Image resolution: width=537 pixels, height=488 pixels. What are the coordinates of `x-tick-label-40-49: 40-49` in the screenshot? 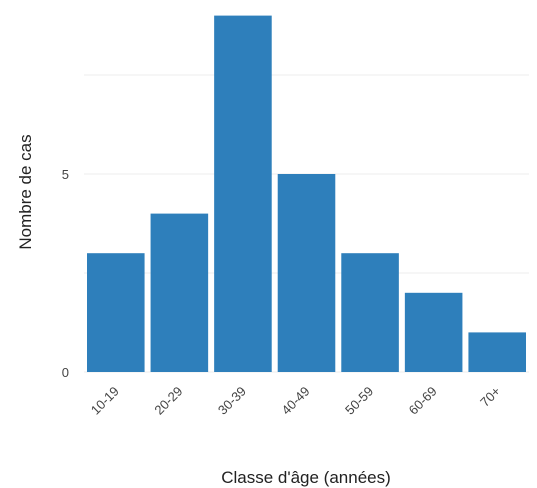 It's located at (296, 401).